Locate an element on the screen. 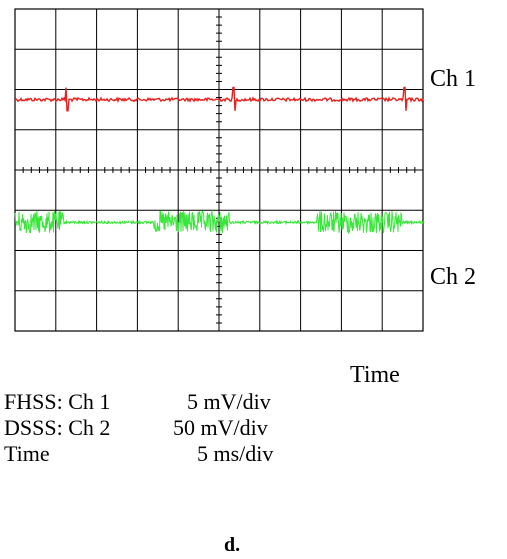  ch1-trace is located at coordinates (219, 99).